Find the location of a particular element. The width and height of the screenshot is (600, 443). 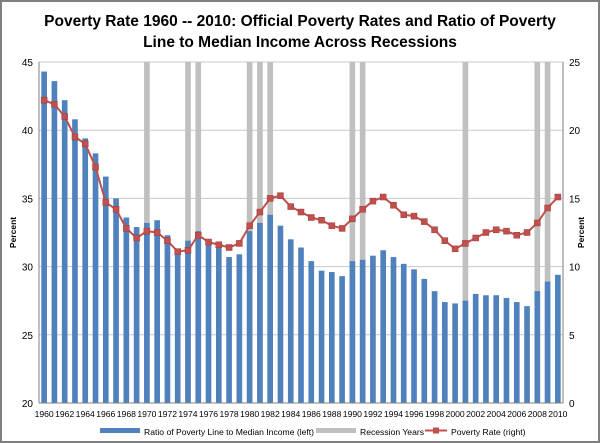

right-y-tick-label: 25 is located at coordinates (575, 63).